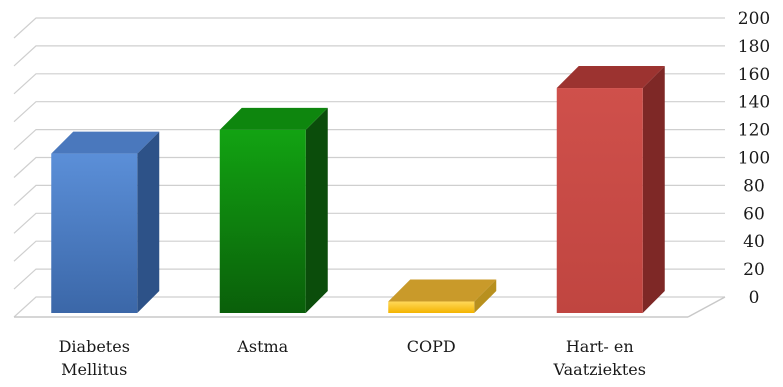 The height and width of the screenshot is (387, 783). Describe the element at coordinates (754, 75) in the screenshot. I see `y-tick-label: 160` at that location.